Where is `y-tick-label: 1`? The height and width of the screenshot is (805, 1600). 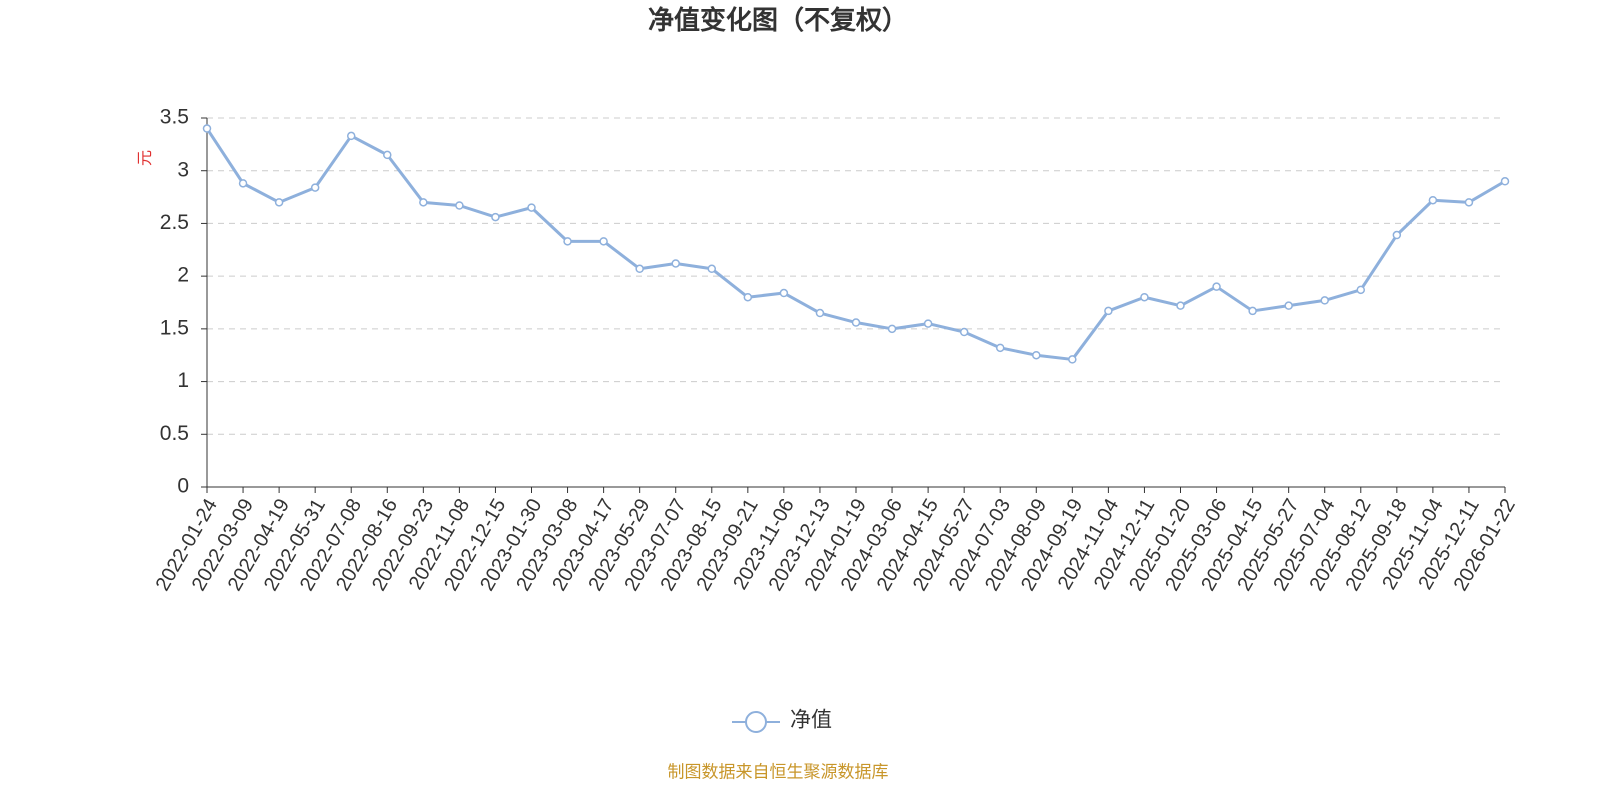
y-tick-label: 1 is located at coordinates (183, 380).